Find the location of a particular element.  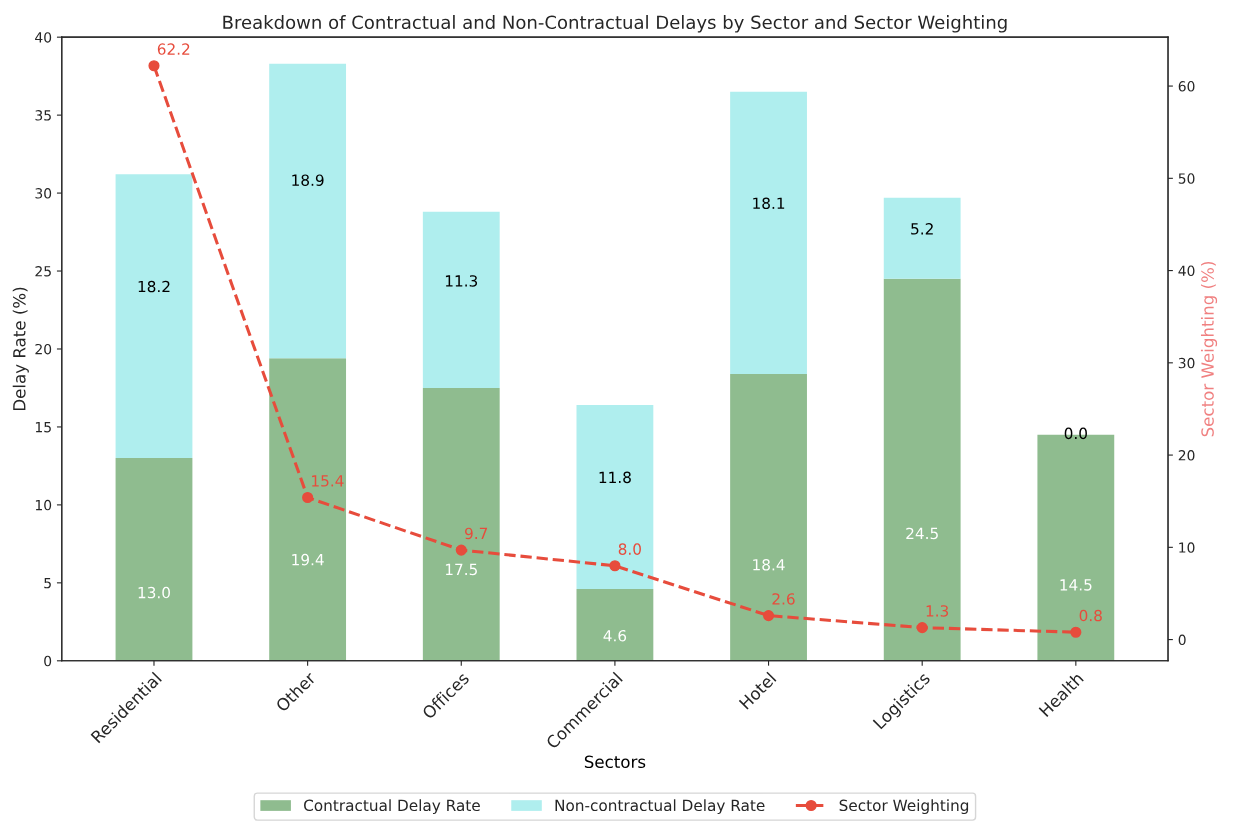

y-tick-label: 0 is located at coordinates (48, 661).